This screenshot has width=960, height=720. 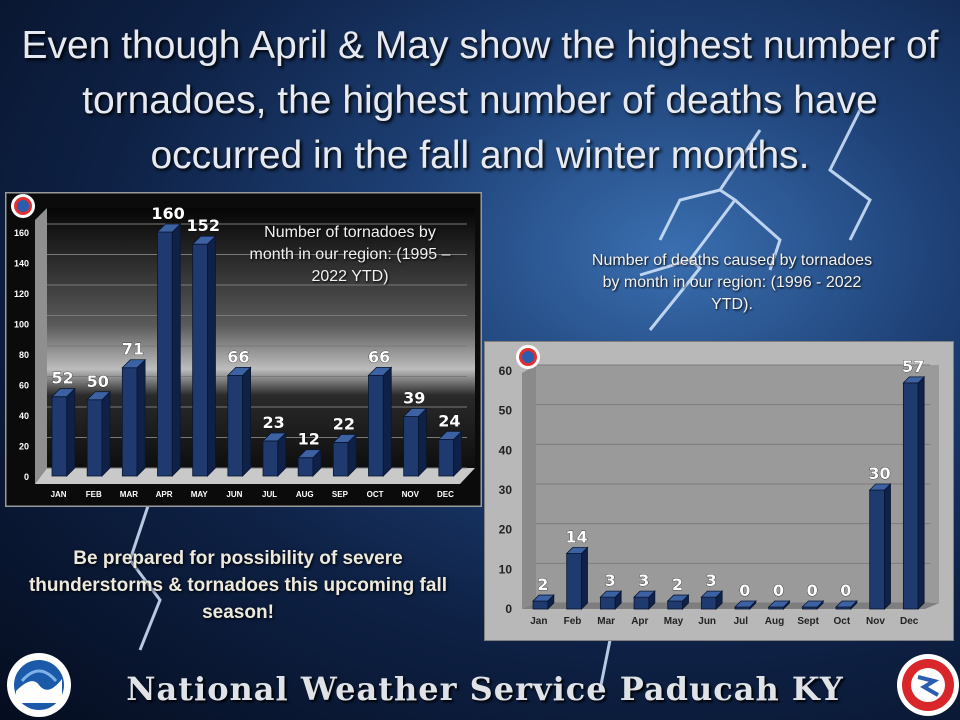 I want to click on bar-sep, so click(x=345, y=455).